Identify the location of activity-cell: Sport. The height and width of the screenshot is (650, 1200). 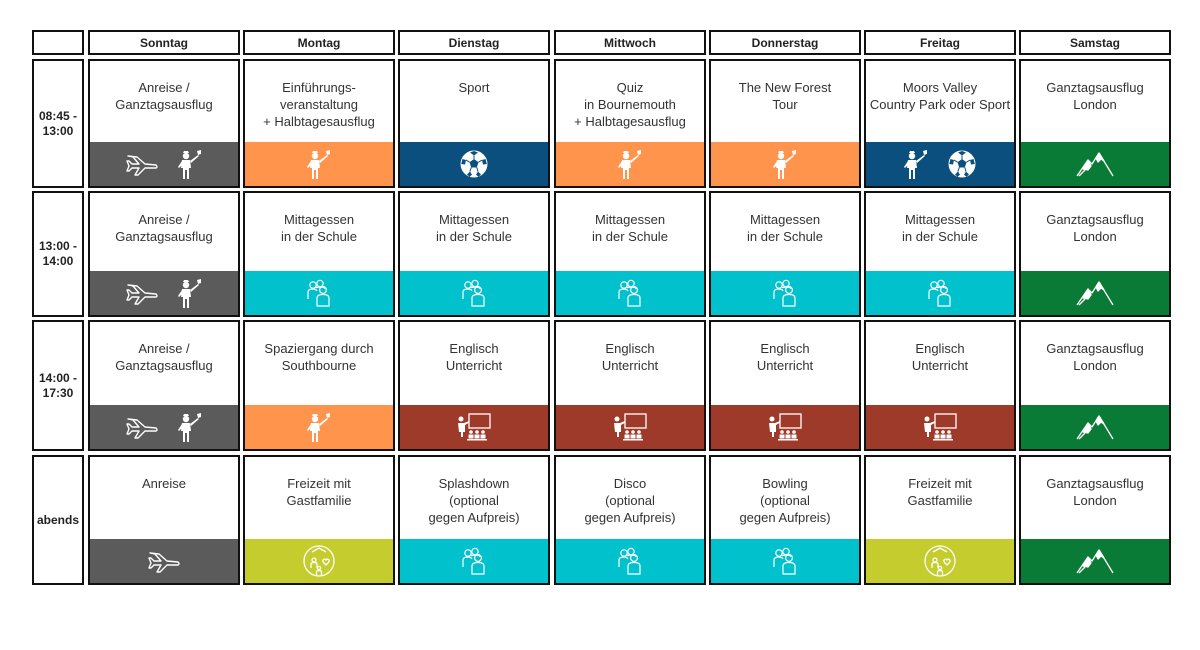
(474, 123).